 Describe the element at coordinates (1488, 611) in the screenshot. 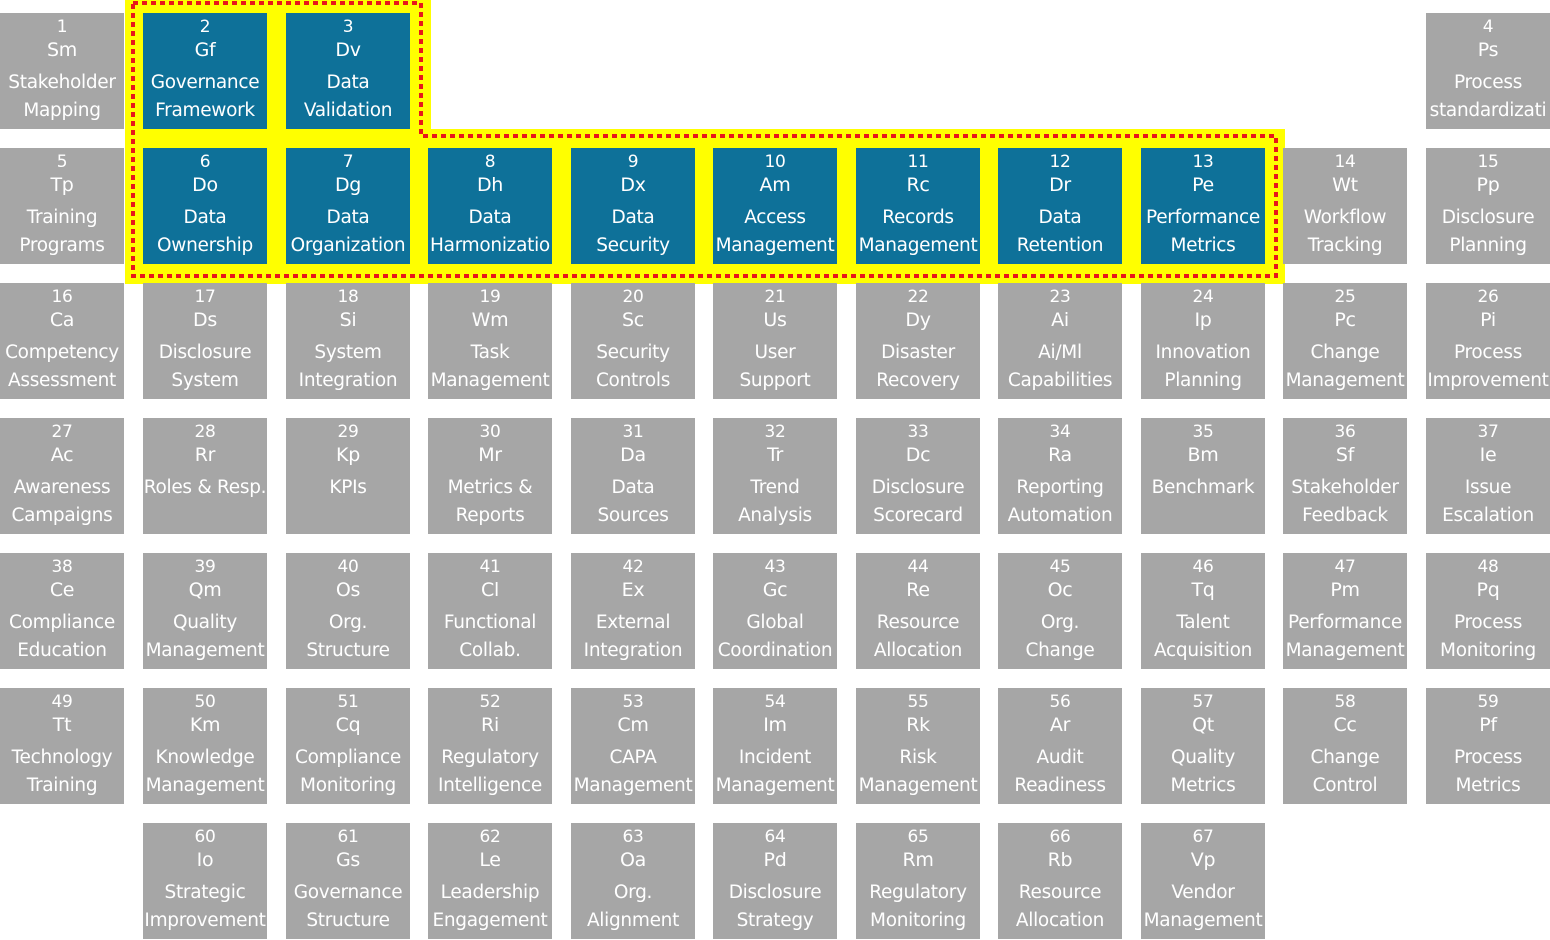

I see `tile-48: 48 Pq Process Monitoring` at that location.